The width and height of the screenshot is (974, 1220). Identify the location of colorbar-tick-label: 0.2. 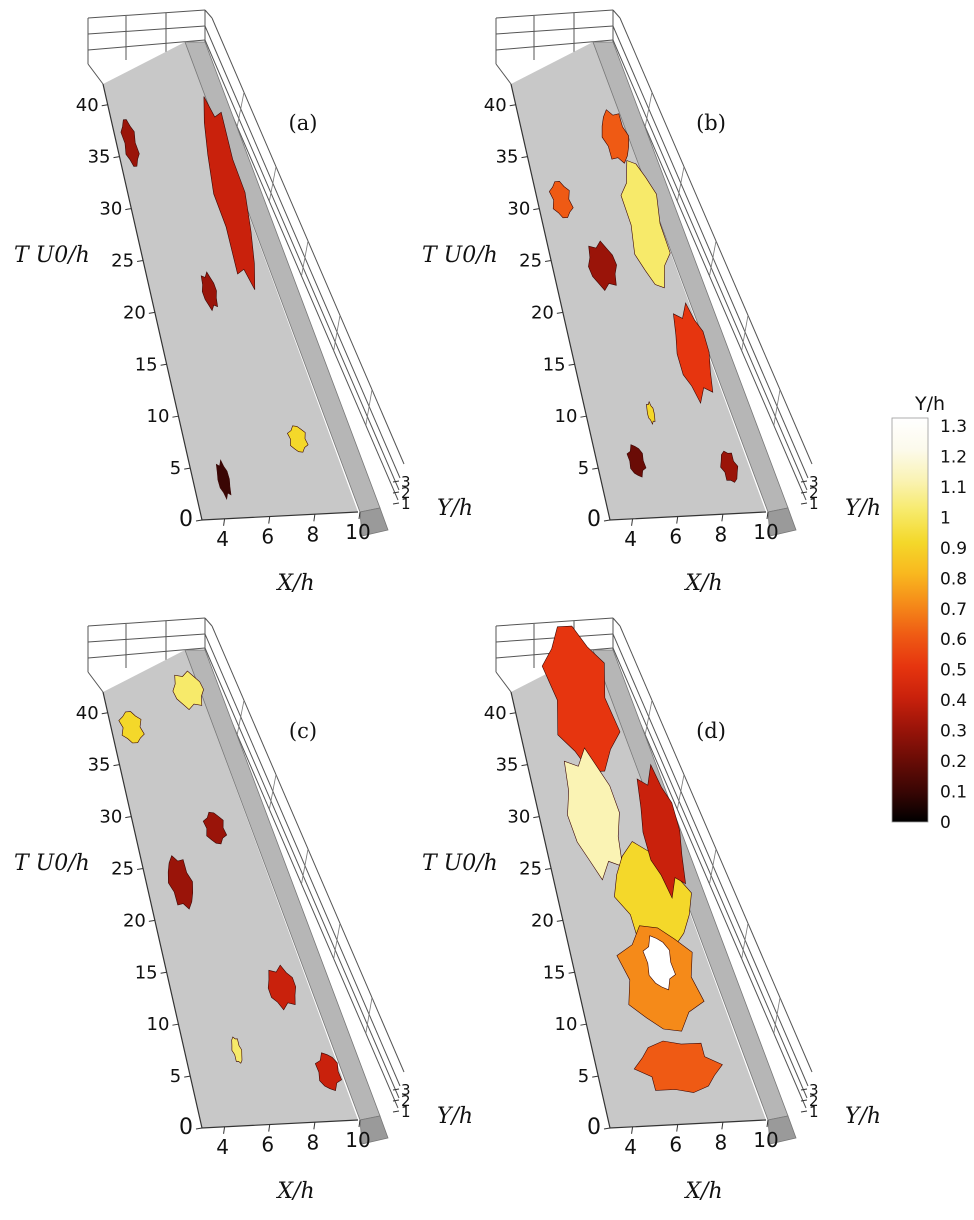
(953, 762).